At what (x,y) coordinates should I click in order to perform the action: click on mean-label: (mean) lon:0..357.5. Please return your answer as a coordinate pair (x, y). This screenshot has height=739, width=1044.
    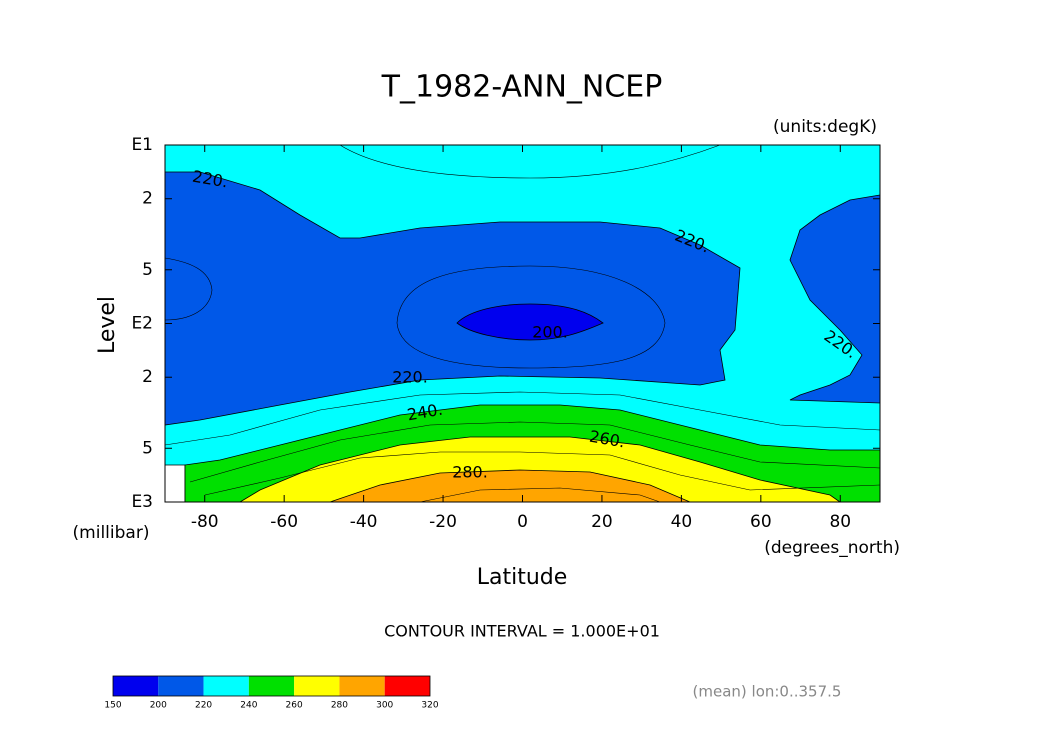
    Looking at the image, I should click on (767, 692).